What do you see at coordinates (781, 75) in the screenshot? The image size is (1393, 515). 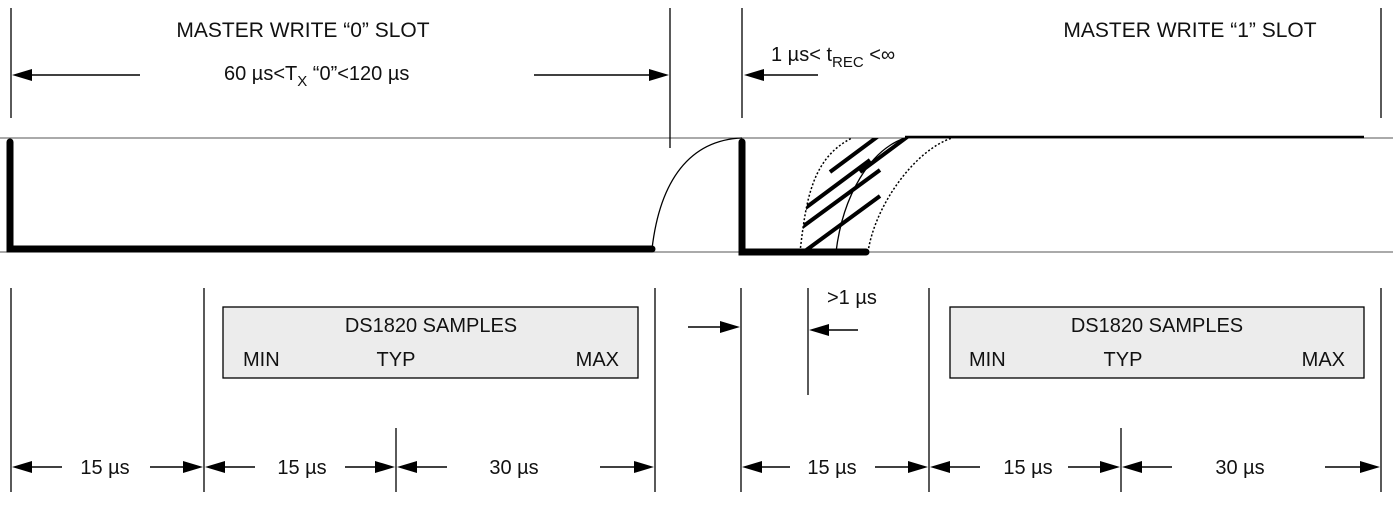 I see `trec-arrow` at bounding box center [781, 75].